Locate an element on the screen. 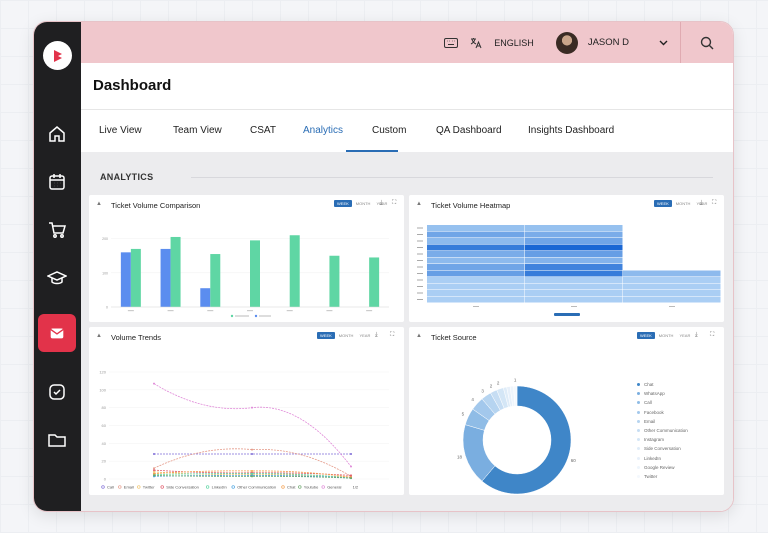 The height and width of the screenshot is (533, 768). column-label is located at coordinates (574, 306).